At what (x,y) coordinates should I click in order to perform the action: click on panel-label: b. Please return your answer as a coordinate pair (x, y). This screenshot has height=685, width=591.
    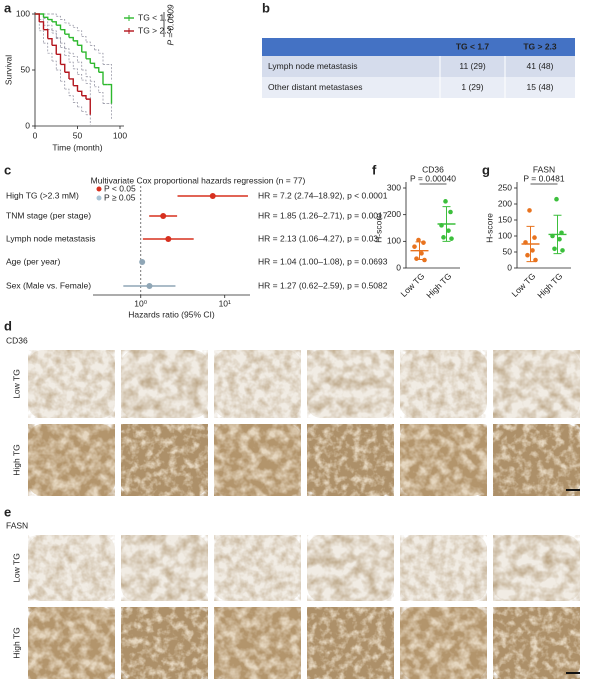
    Looking at the image, I should click on (266, 7).